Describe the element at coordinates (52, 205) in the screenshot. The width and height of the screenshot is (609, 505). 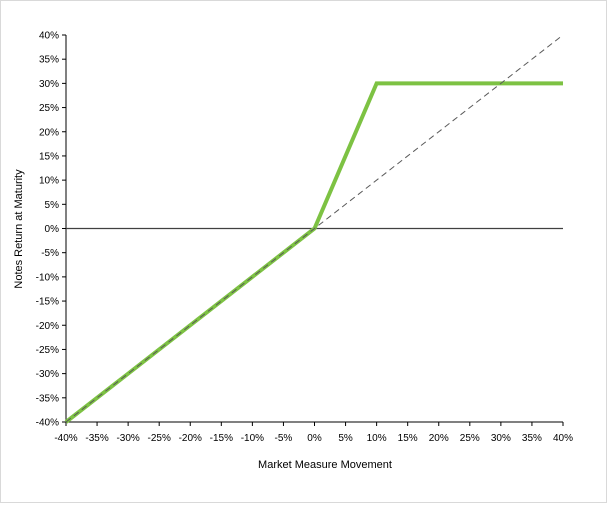
I see `y-tick-label: 5%` at that location.